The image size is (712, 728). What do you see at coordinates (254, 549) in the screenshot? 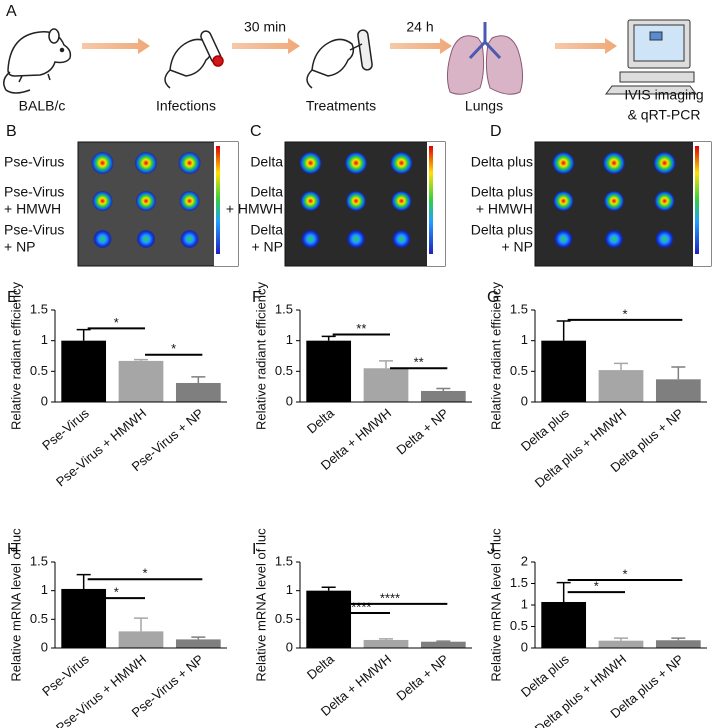
I see `panel-label: I` at bounding box center [254, 549].